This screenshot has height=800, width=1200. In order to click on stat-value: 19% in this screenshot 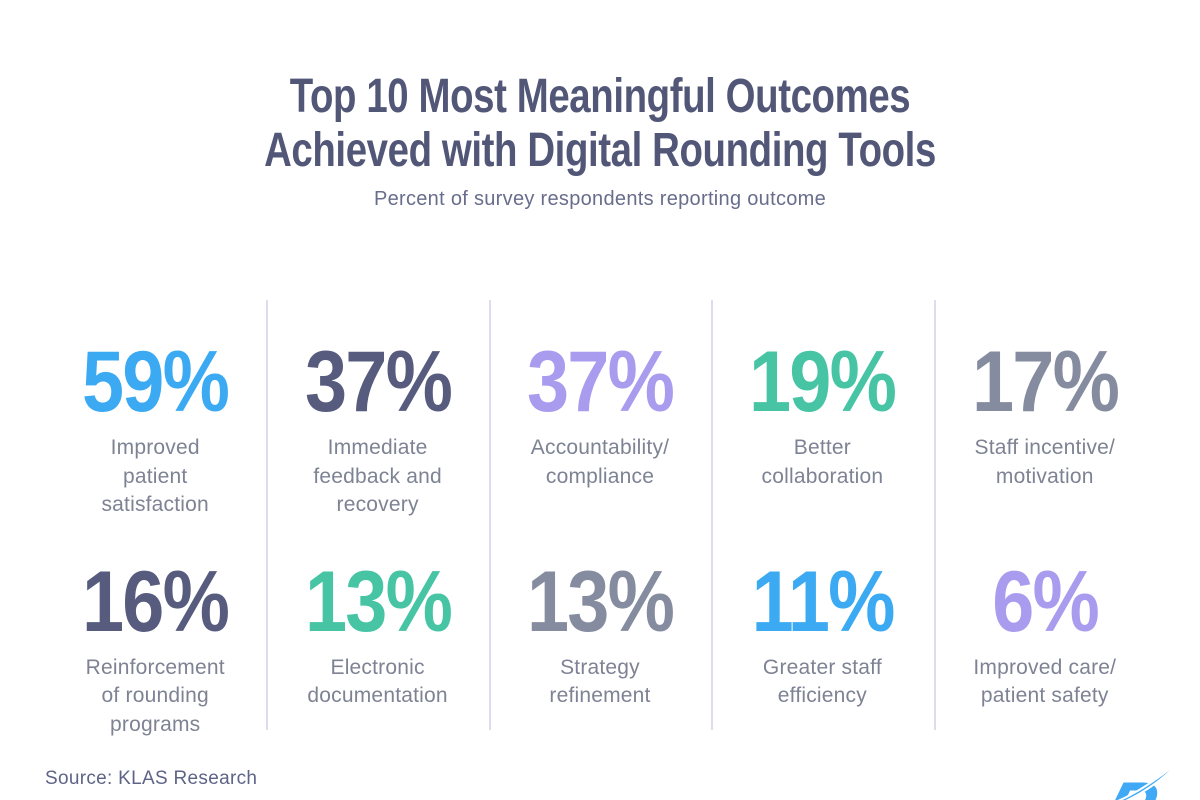, I will do `click(822, 365)`.